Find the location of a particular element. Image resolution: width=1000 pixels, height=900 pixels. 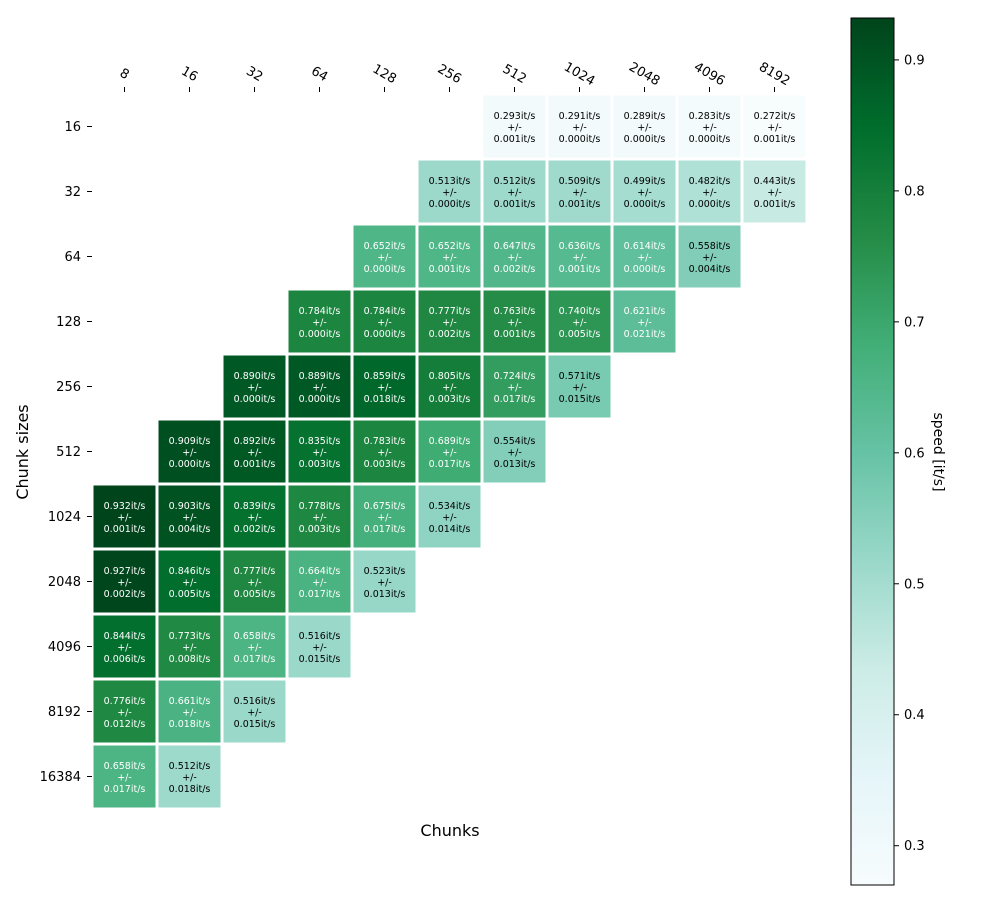

heatmap-cell: 0.777it/s+/-0.005it/s is located at coordinates (254, 581).